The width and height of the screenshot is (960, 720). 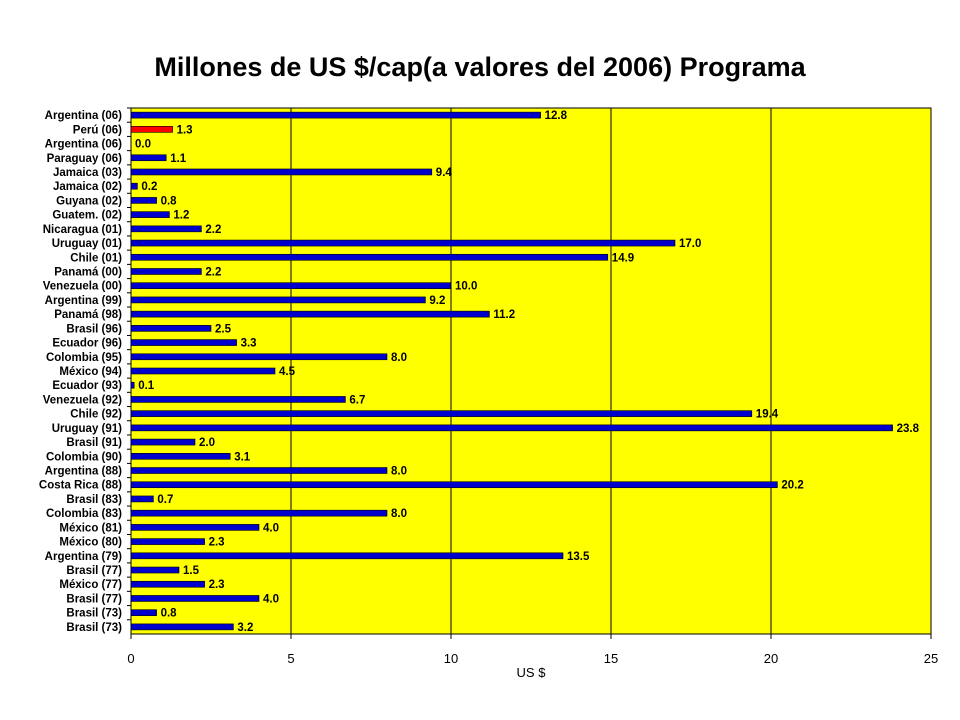 What do you see at coordinates (83, 557) in the screenshot?
I see `category-label: Argentina (79)` at bounding box center [83, 557].